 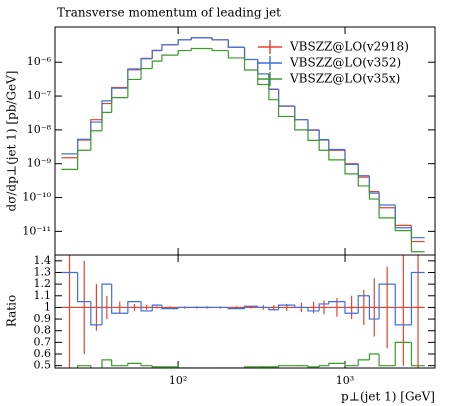 I want to click on y-tick-label: 10⁻⁷, so click(x=39, y=95).